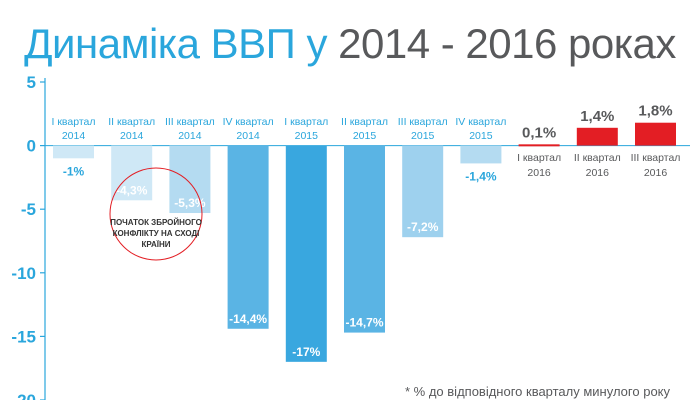 Image resolution: width=700 pixels, height=400 pixels. What do you see at coordinates (364, 323) in the screenshot?
I see `value-label: -14,7%` at bounding box center [364, 323].